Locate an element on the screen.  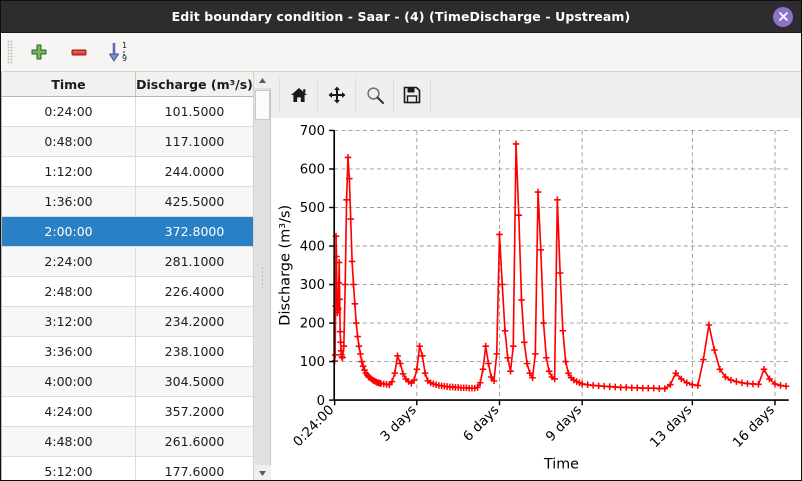
x-tick-label: 16 days is located at coordinates (754, 427).